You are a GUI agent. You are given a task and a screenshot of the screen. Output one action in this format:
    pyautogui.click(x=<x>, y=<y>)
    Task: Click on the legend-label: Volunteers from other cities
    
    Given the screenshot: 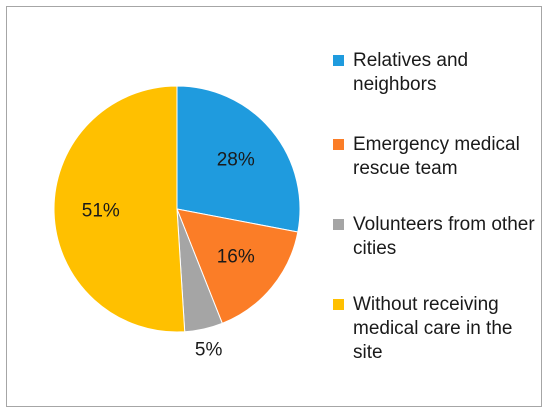 What is the action you would take?
    pyautogui.click(x=444, y=236)
    